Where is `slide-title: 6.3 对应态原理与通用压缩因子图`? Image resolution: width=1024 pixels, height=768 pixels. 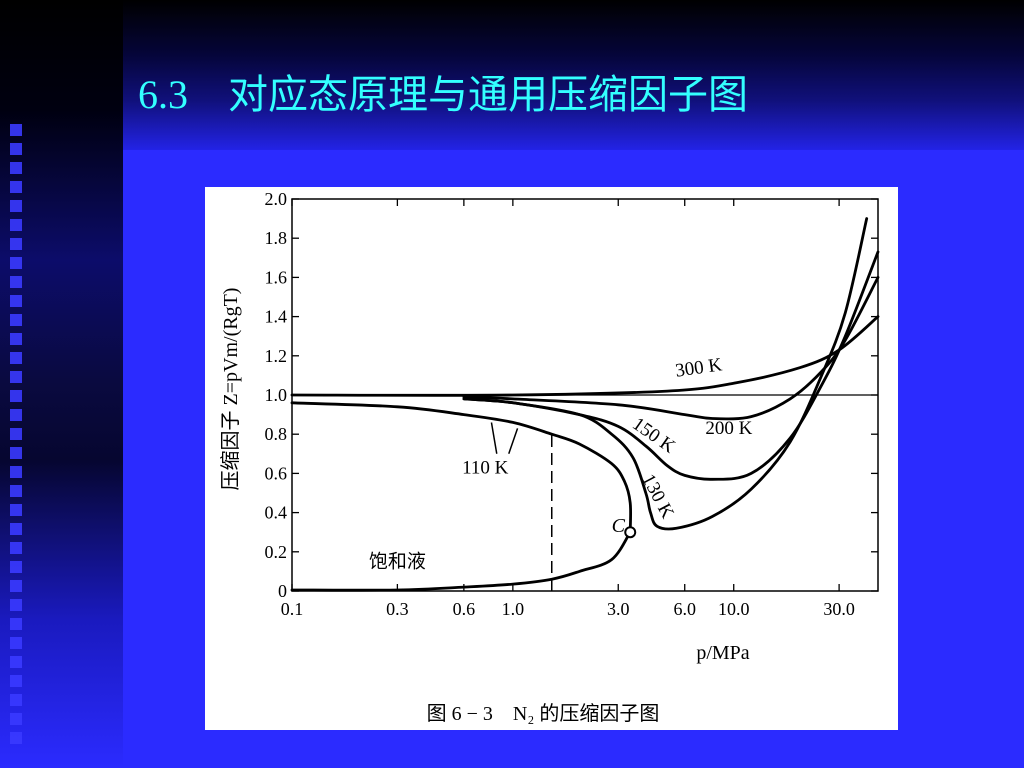 slide-title: 6.3 对应态原理与通用压缩因子图 is located at coordinates (443, 94).